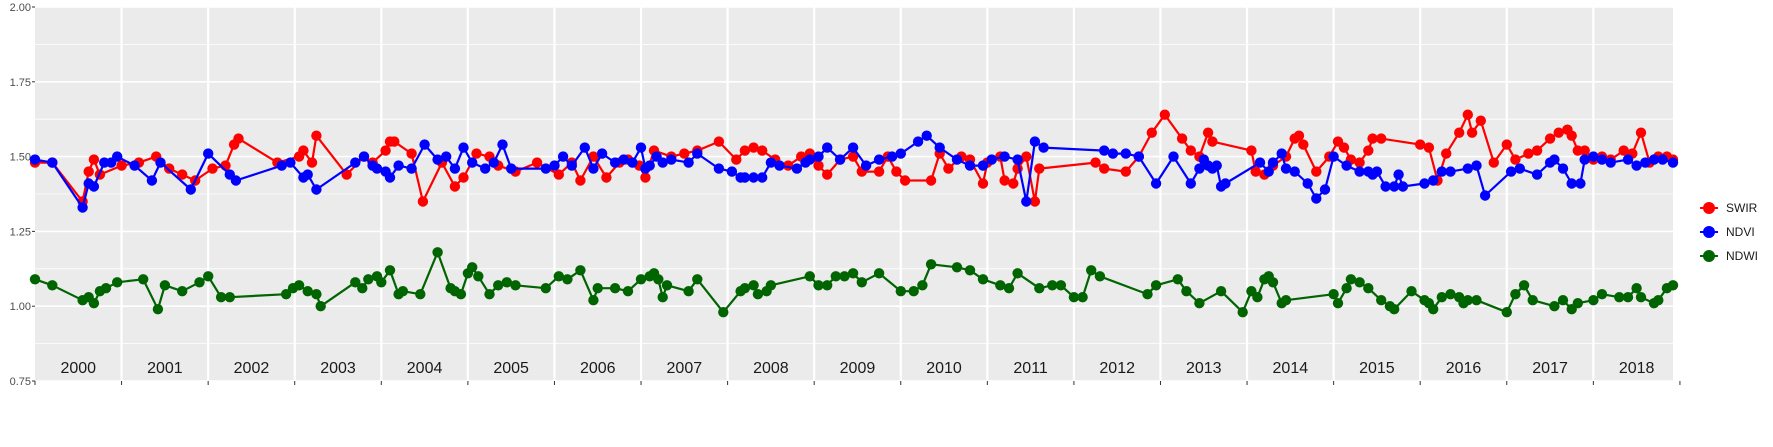  What do you see at coordinates (1464, 368) in the screenshot?
I see `year-label: 2016` at bounding box center [1464, 368].